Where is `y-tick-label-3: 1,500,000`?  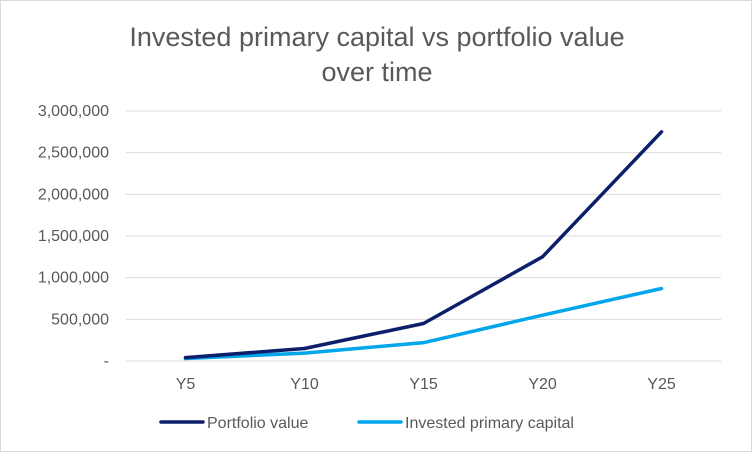 y-tick-label-3: 1,500,000 is located at coordinates (73, 236).